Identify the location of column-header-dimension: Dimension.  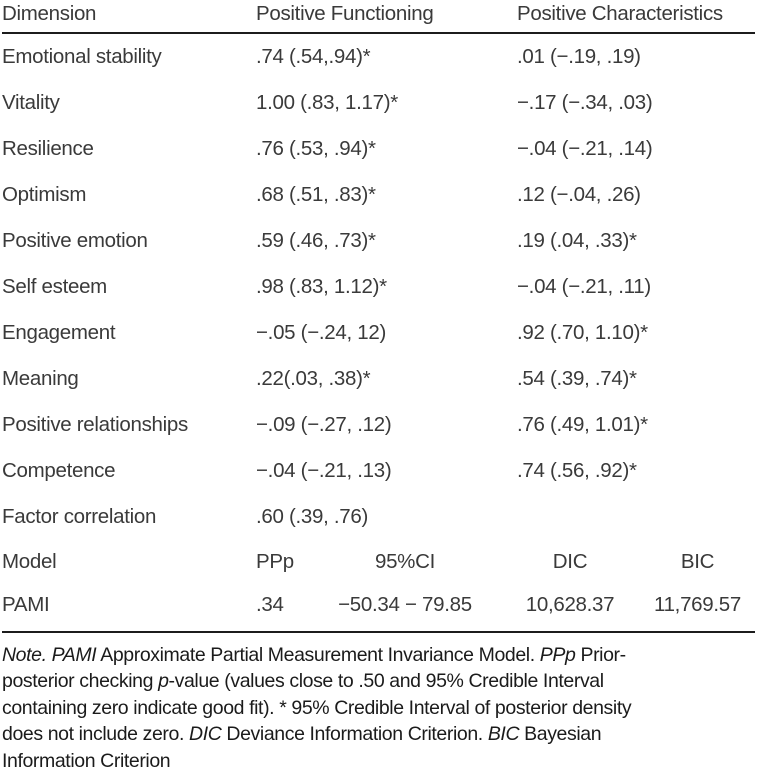
(49, 13).